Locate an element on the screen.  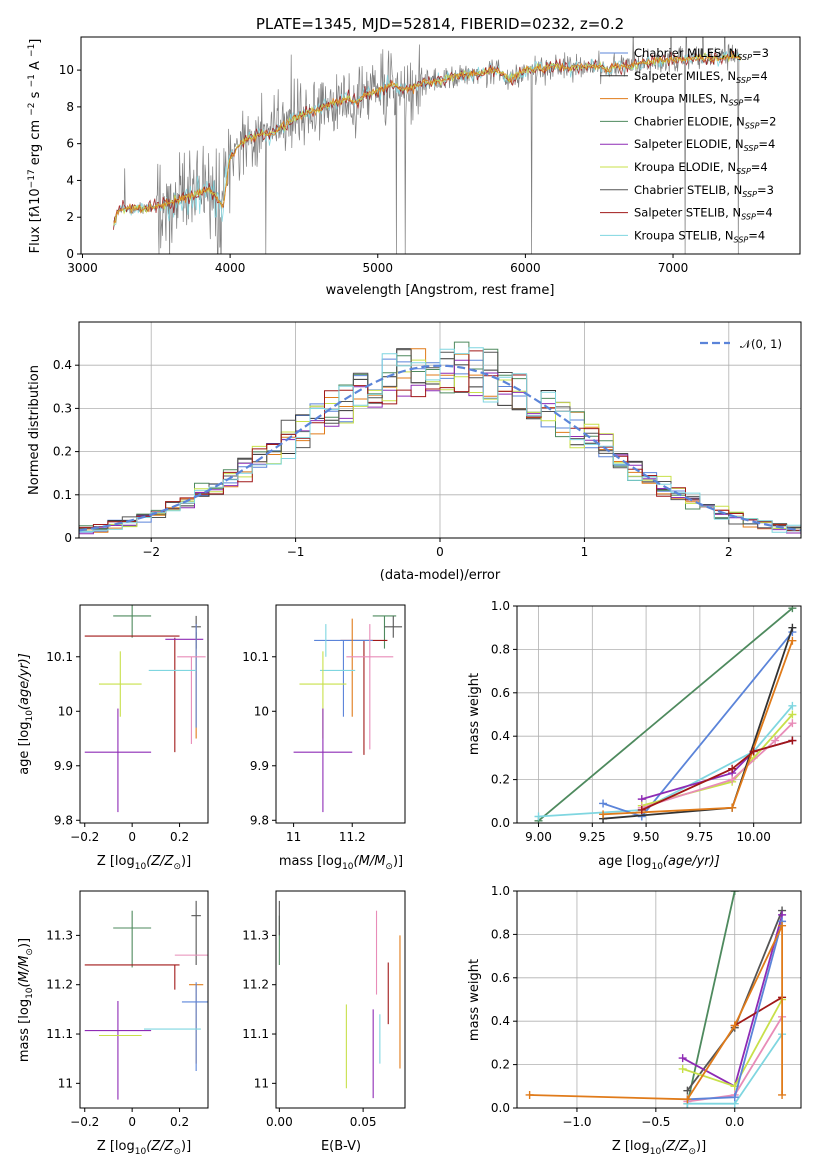
histogram-kroupa-elodie is located at coordinates (440, 445).